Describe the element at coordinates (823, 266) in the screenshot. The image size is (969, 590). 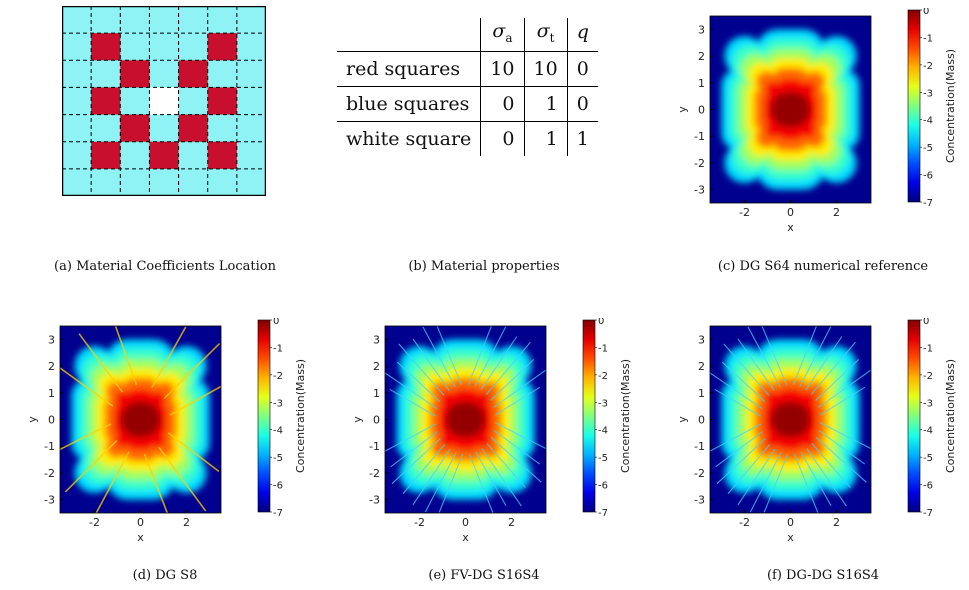
I see `caption-c: (c) DG S64 numerical reference` at that location.